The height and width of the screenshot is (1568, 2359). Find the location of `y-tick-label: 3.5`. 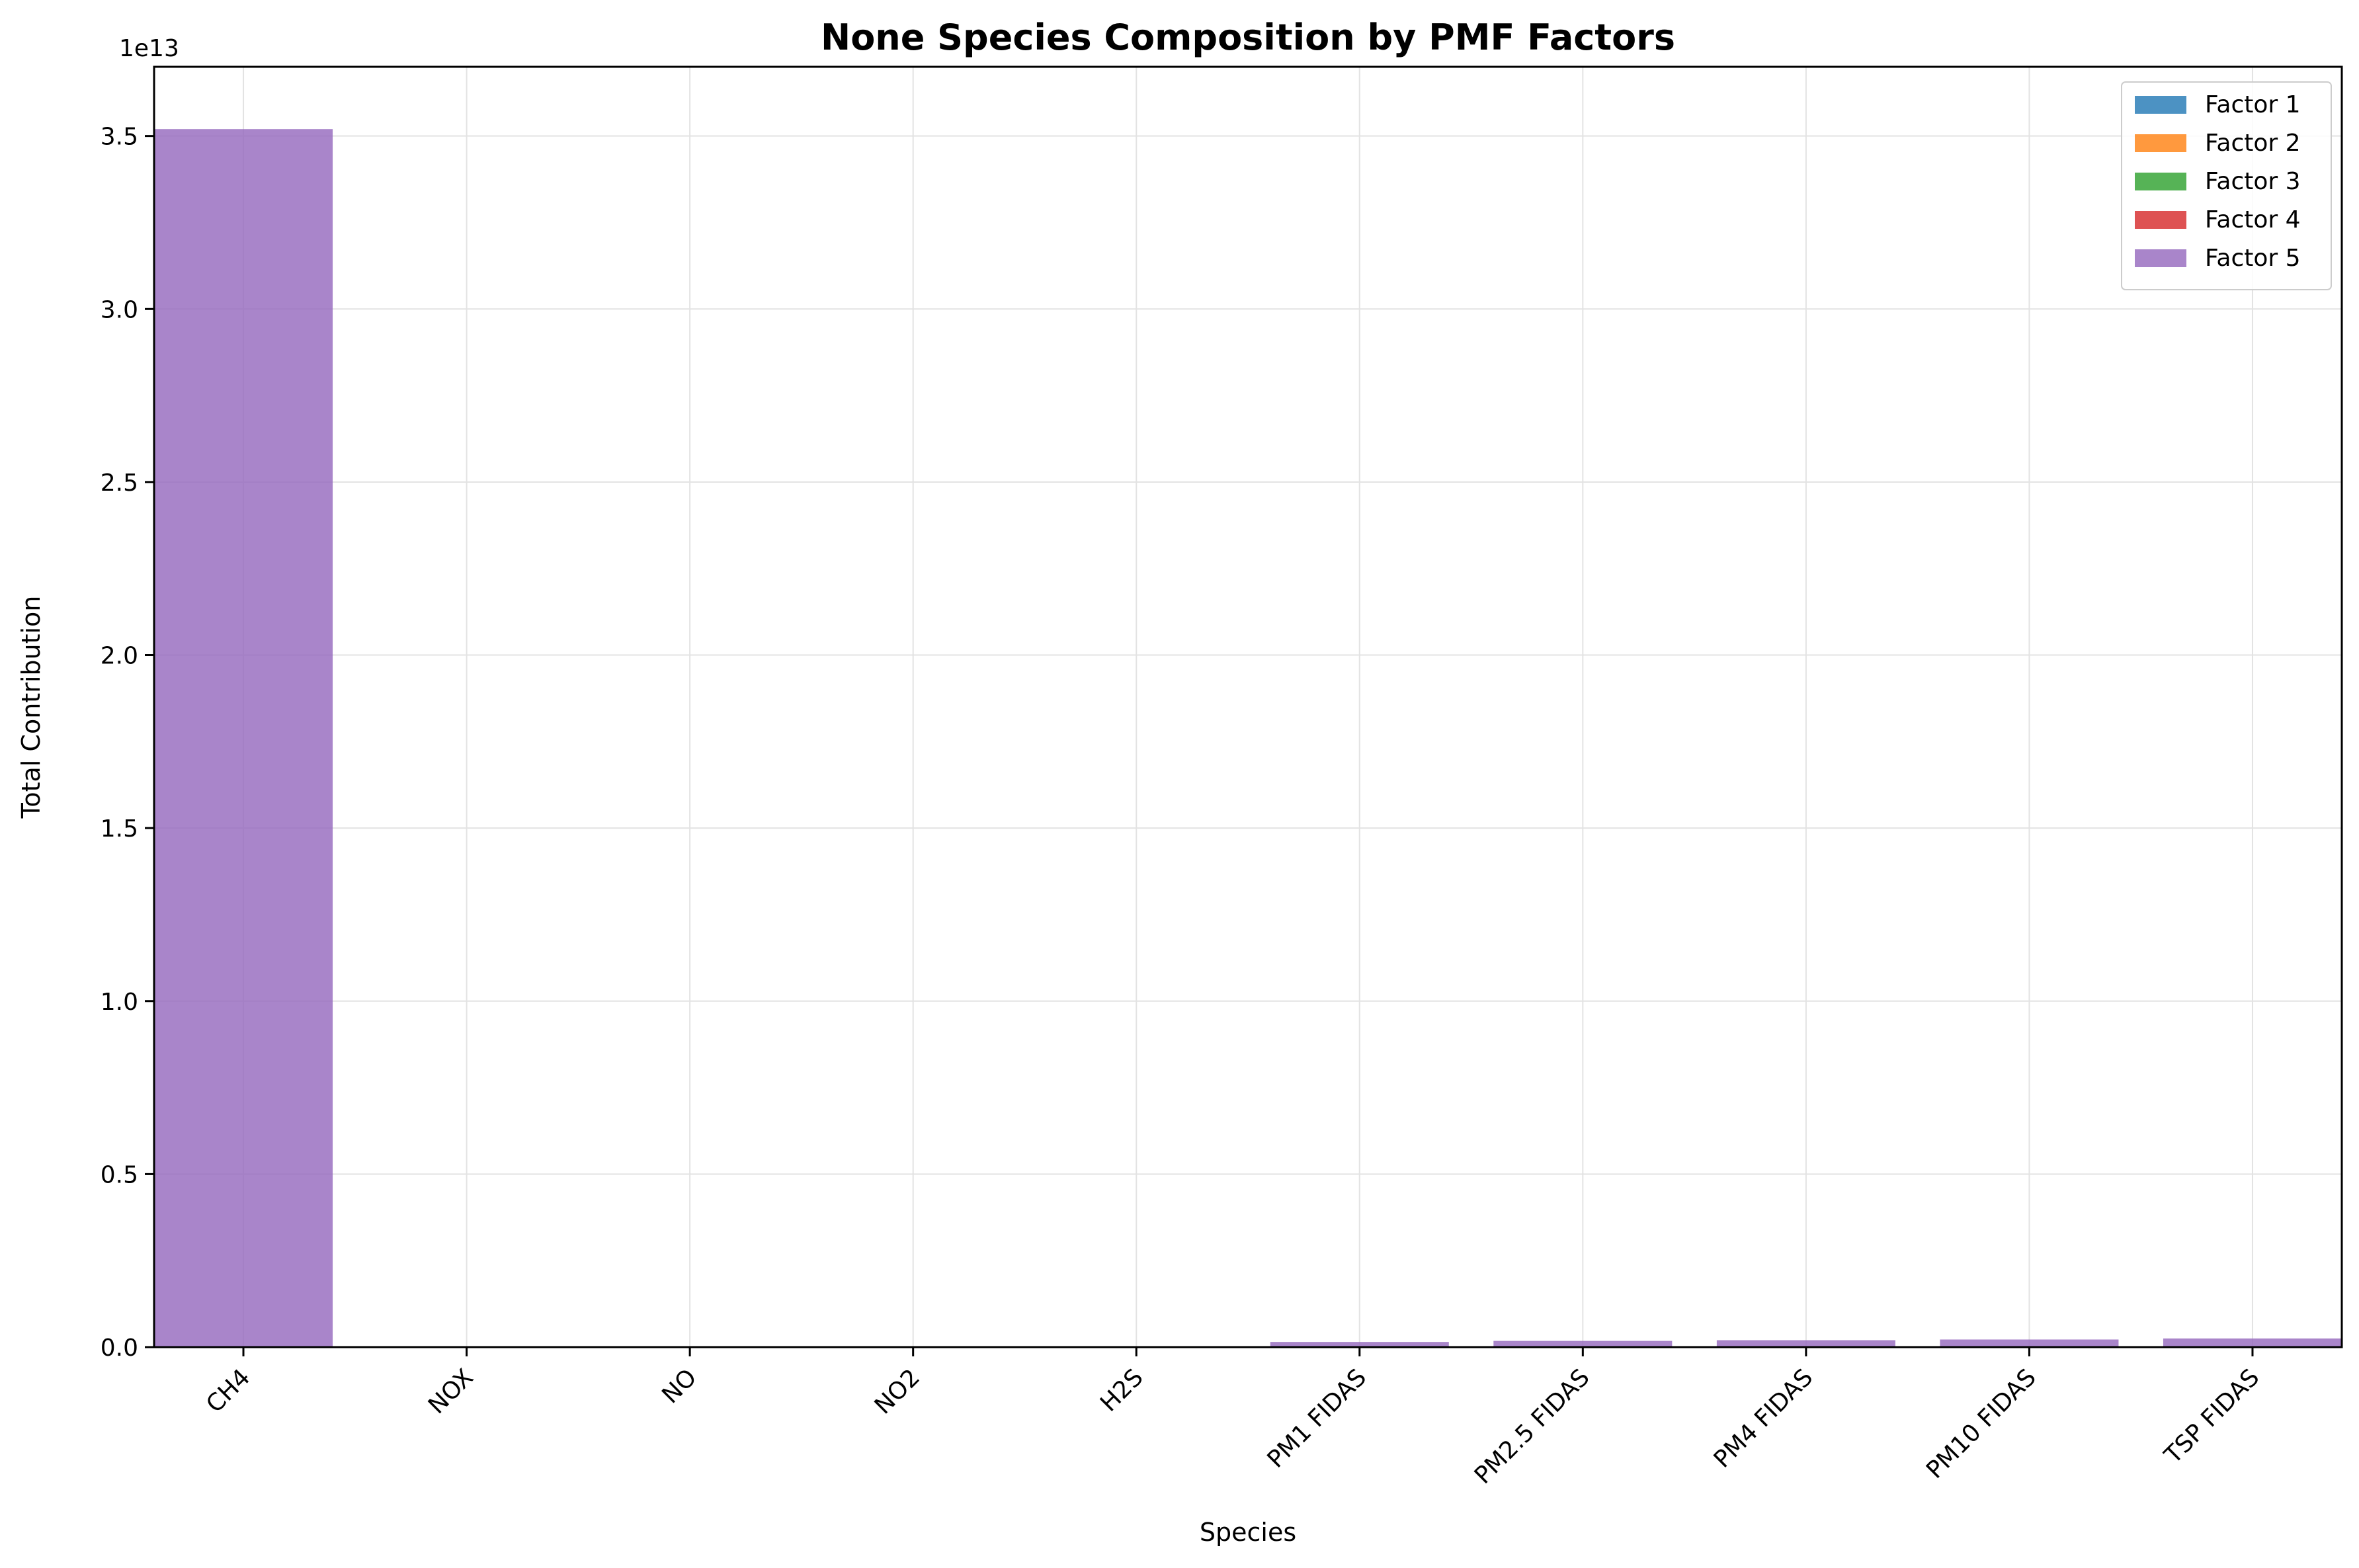

y-tick-label: 3.5 is located at coordinates (119, 137).